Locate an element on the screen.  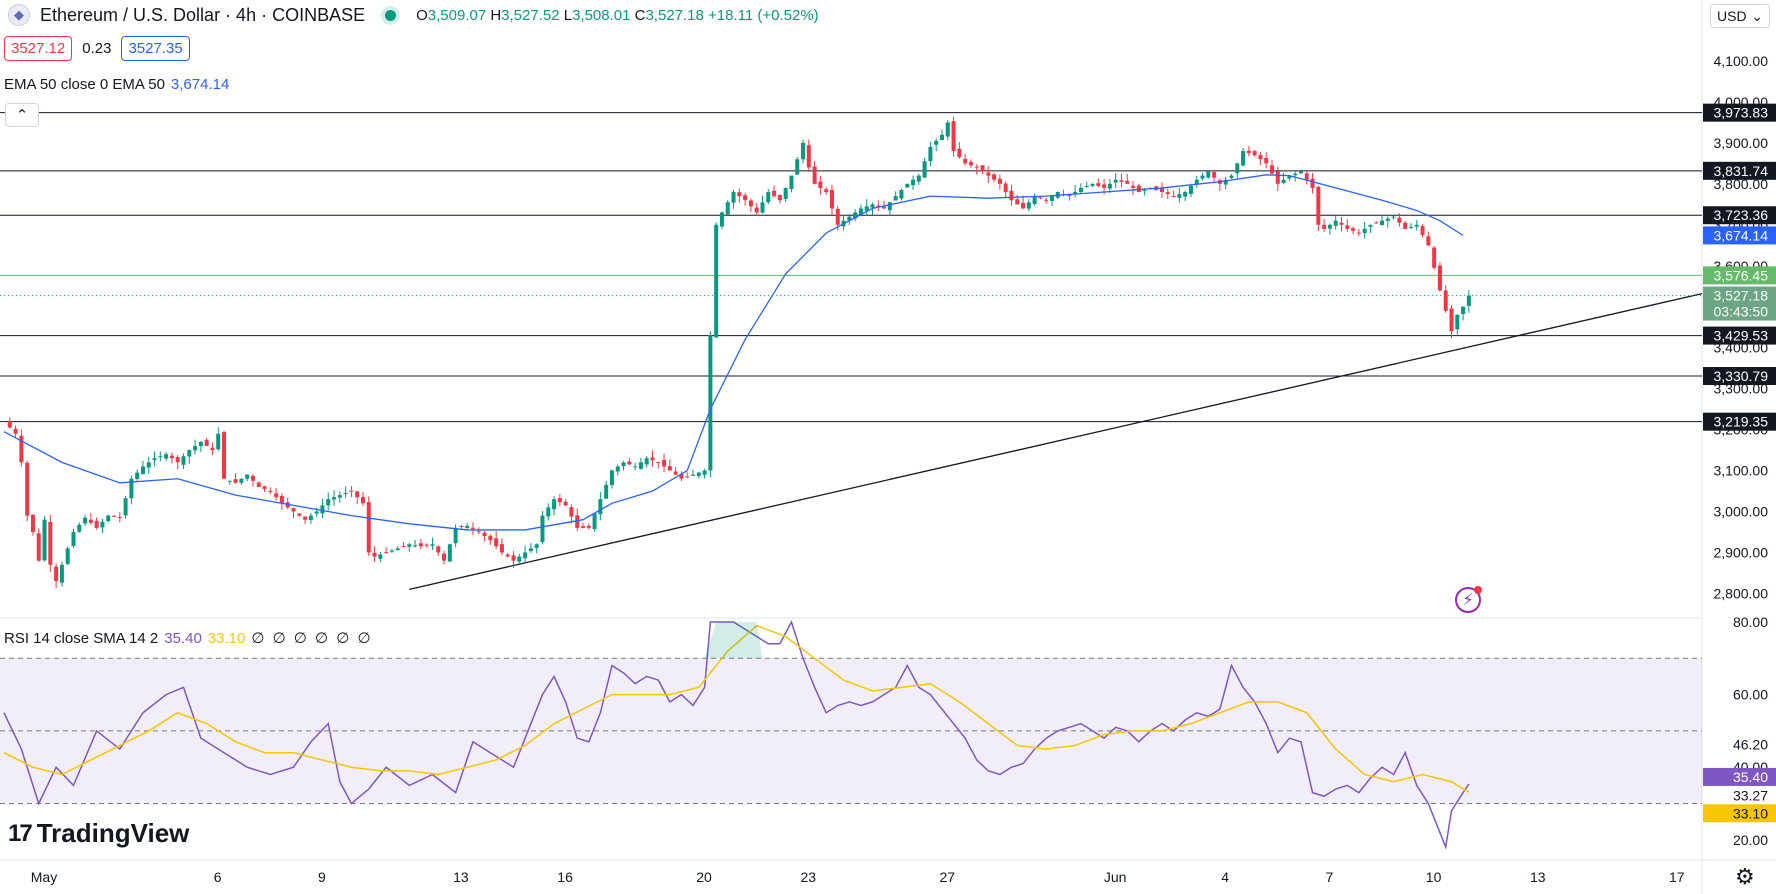
ema-price-tag-bg is located at coordinates (1739, 235).